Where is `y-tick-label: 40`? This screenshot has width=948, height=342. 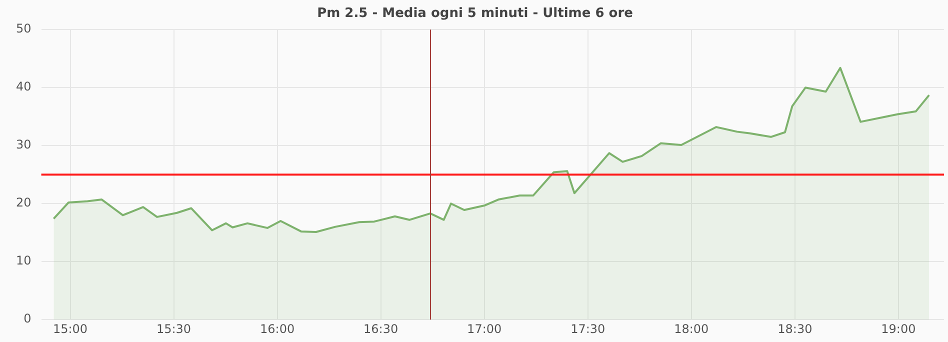
y-tick-label: 40 is located at coordinates (24, 87).